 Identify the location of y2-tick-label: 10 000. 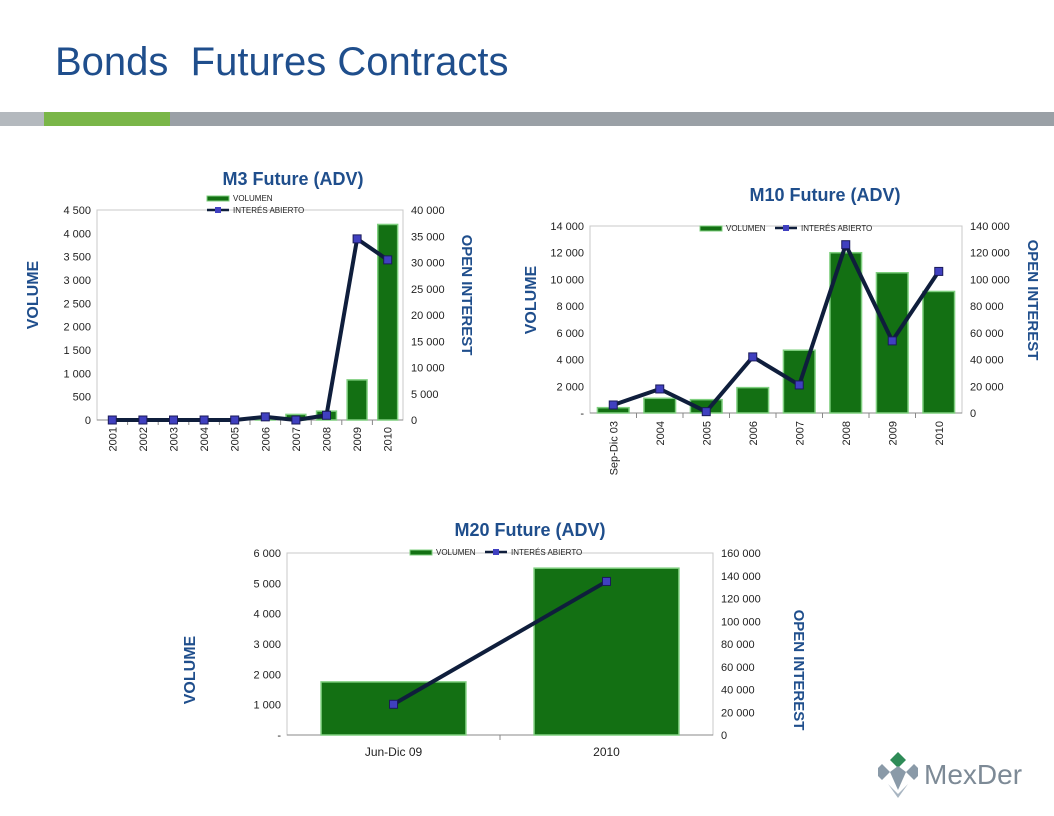
(428, 369).